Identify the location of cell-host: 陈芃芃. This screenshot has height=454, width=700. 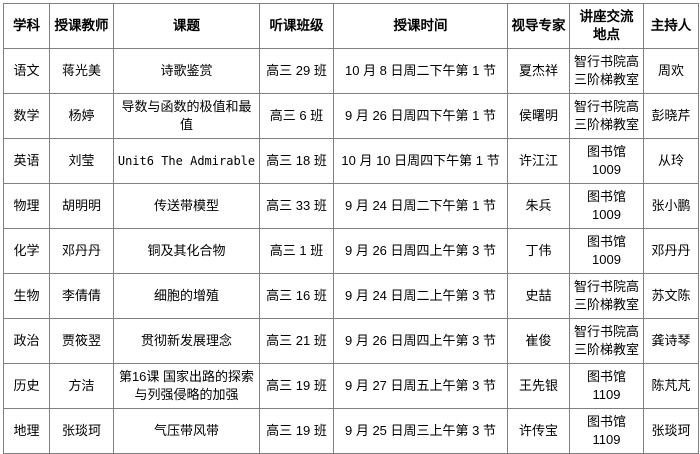
(671, 386).